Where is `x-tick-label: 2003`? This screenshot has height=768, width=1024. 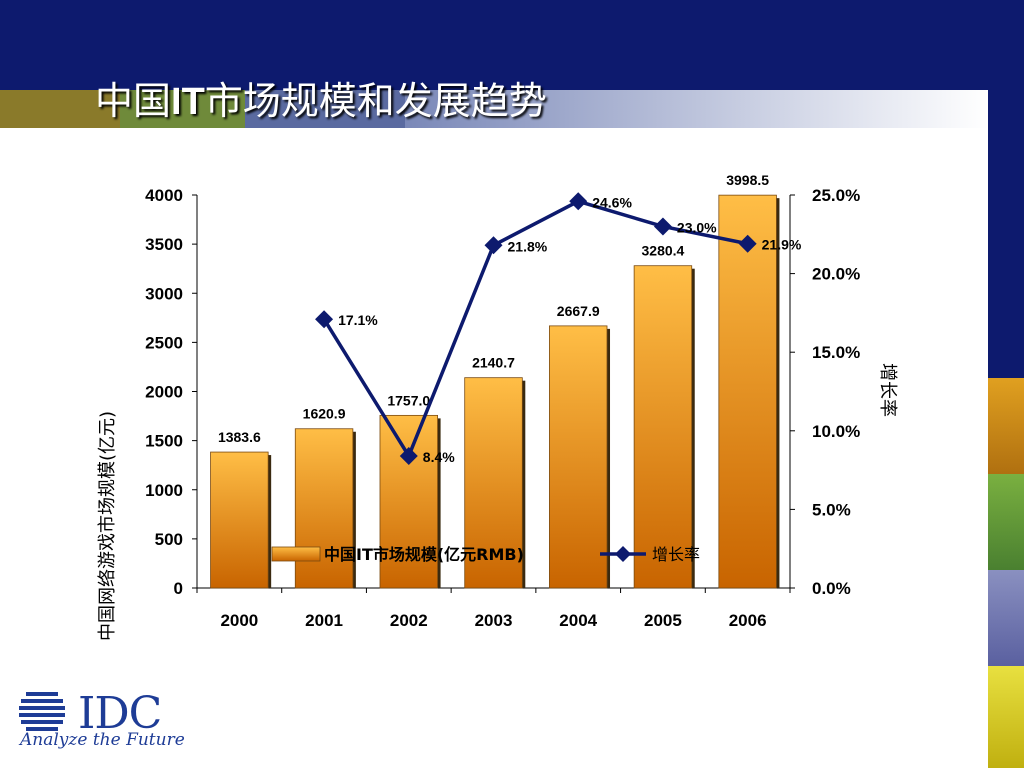 x-tick-label: 2003 is located at coordinates (494, 620).